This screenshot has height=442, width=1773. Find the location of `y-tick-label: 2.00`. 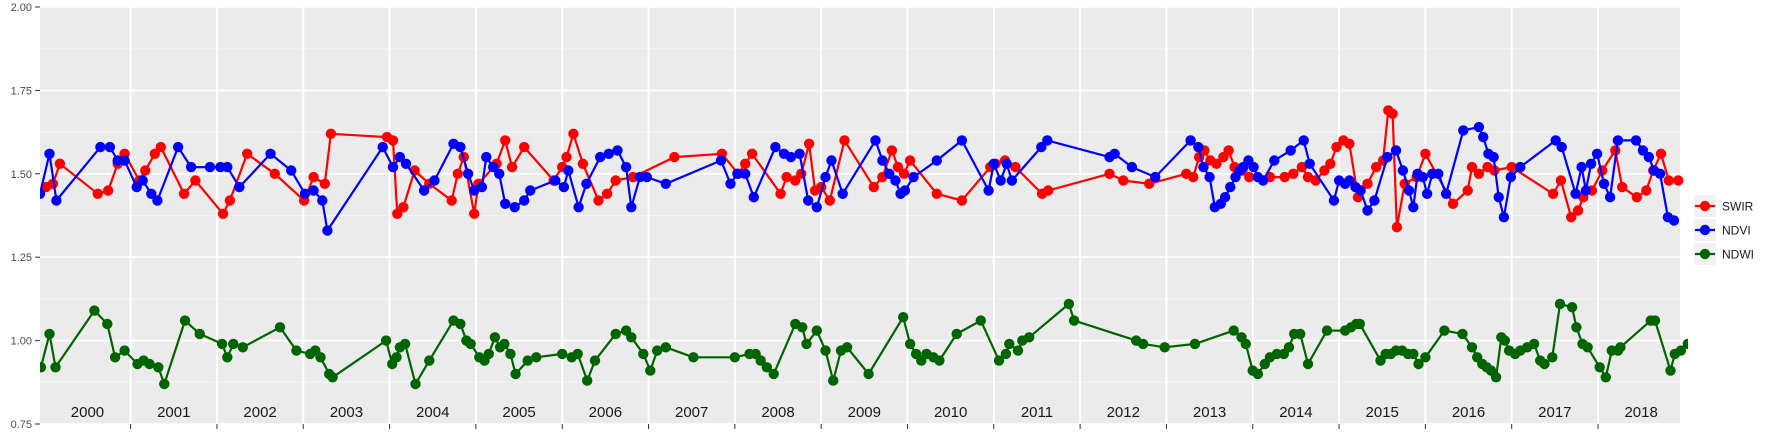

y-tick-label: 2.00 is located at coordinates (21, 8).